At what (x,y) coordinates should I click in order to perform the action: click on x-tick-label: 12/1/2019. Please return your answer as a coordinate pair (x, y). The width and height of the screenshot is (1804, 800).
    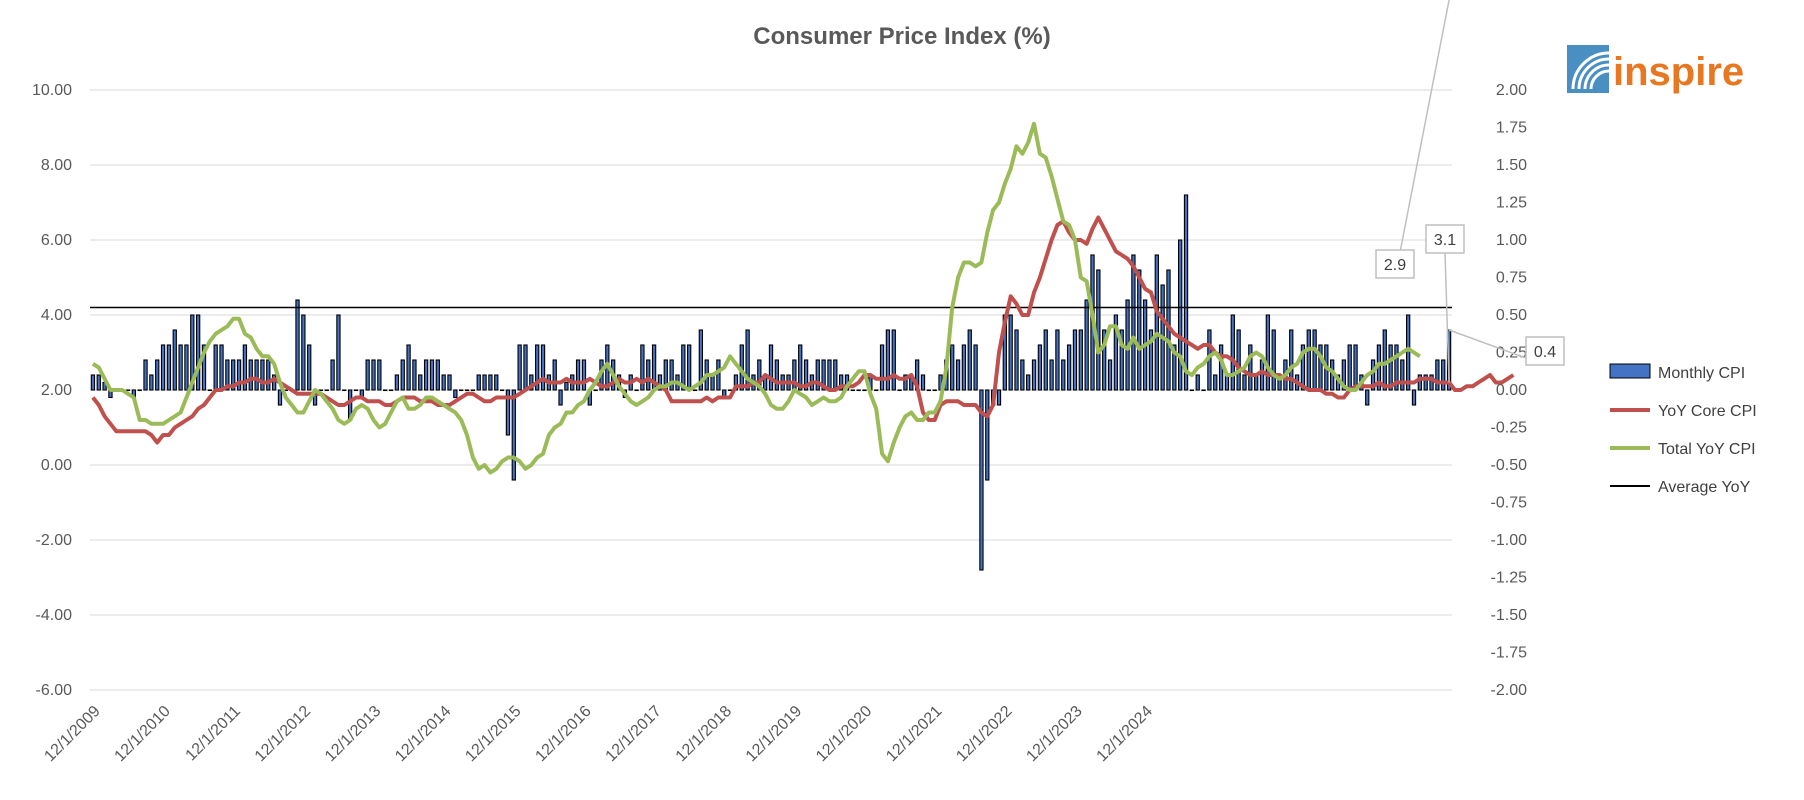
    Looking at the image, I should click on (774, 734).